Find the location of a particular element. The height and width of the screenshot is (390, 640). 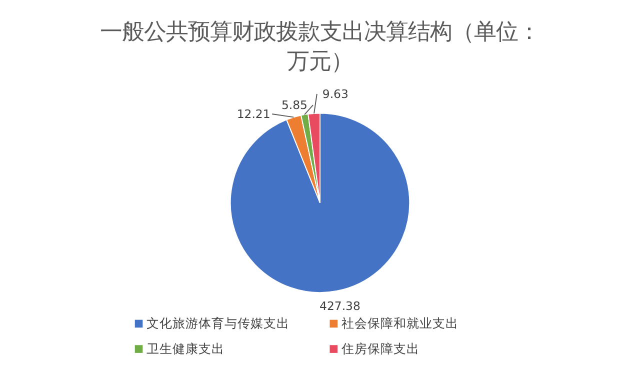

legend-label: 卫生健康支出 is located at coordinates (185, 348).